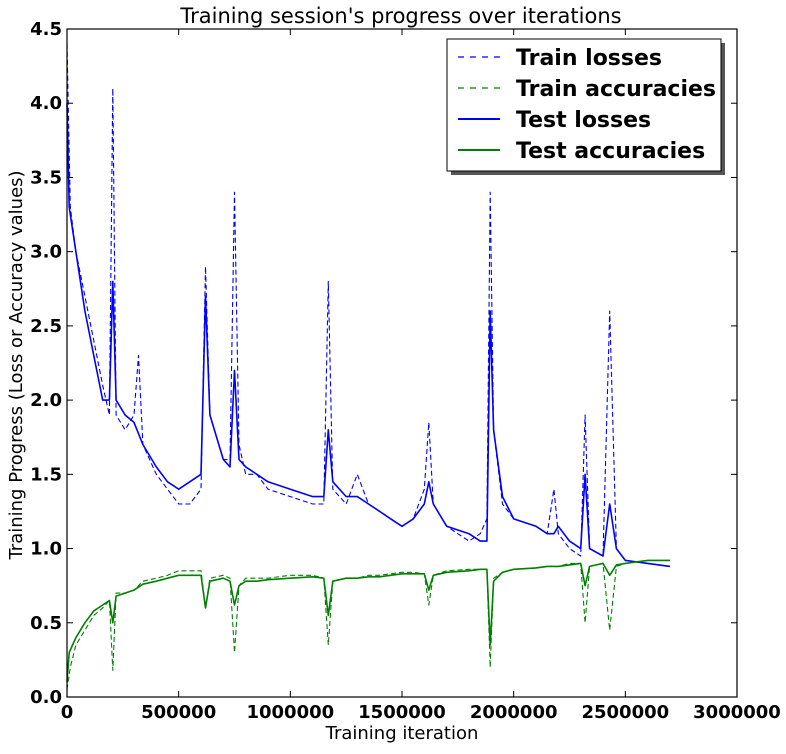  I want to click on y-tick-label: 2.5, so click(46, 326).